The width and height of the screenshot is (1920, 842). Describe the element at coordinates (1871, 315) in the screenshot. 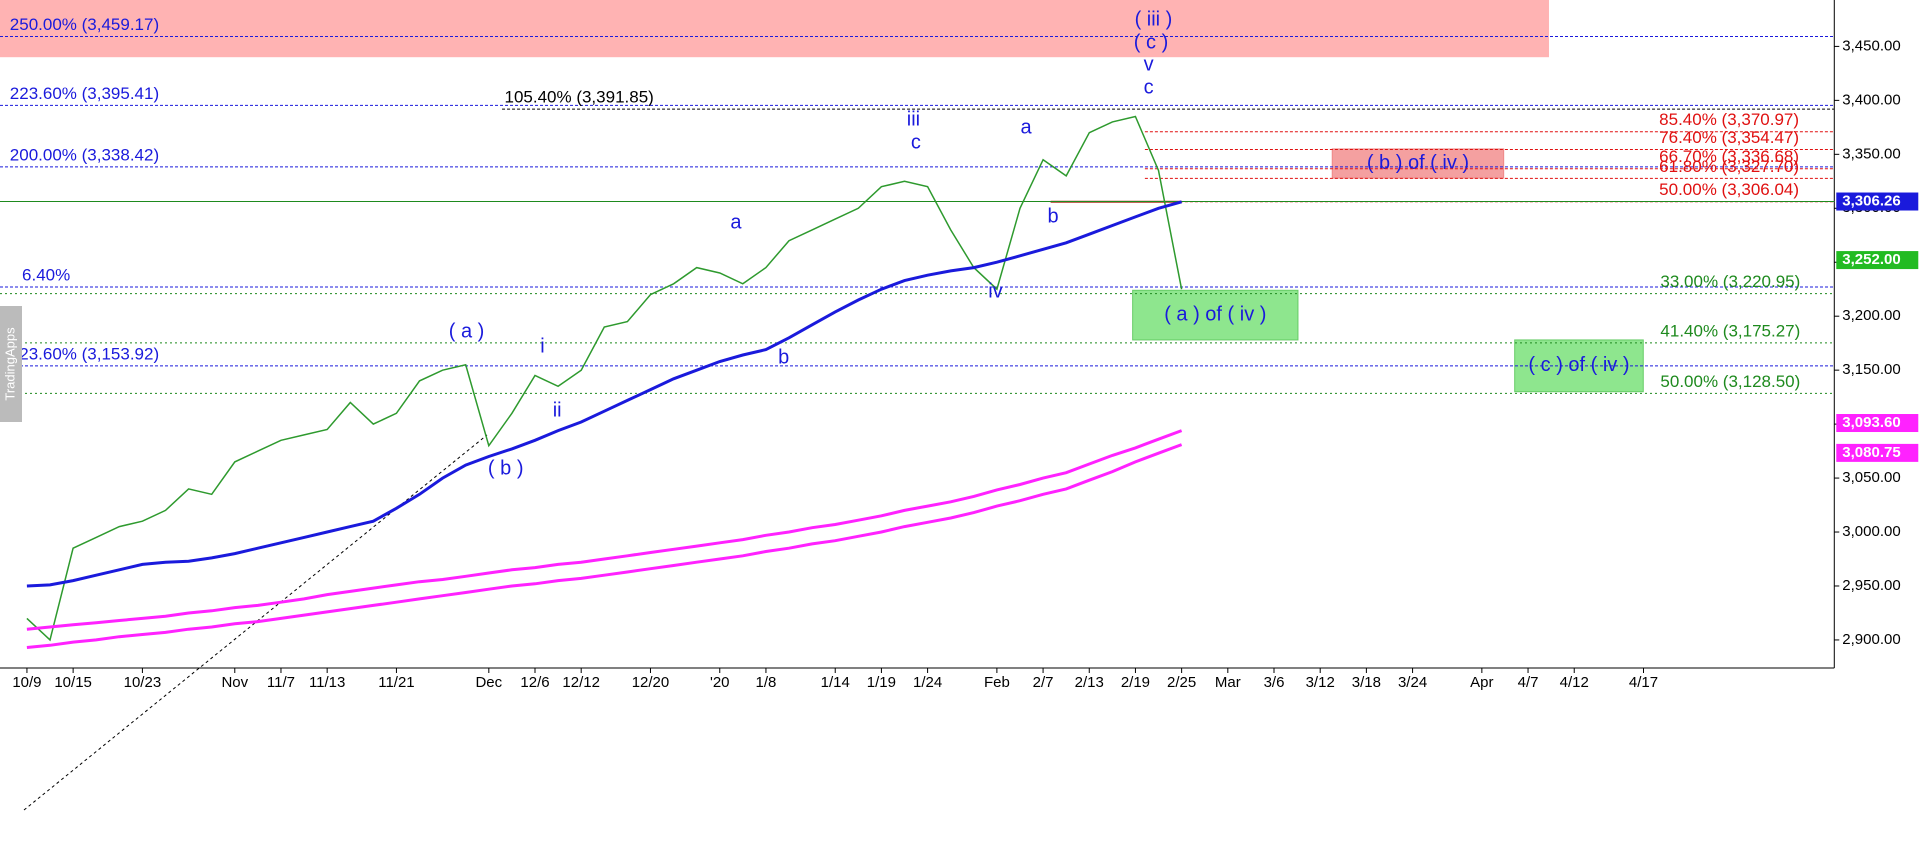

I see `y-tick-label: 3,200.00` at that location.